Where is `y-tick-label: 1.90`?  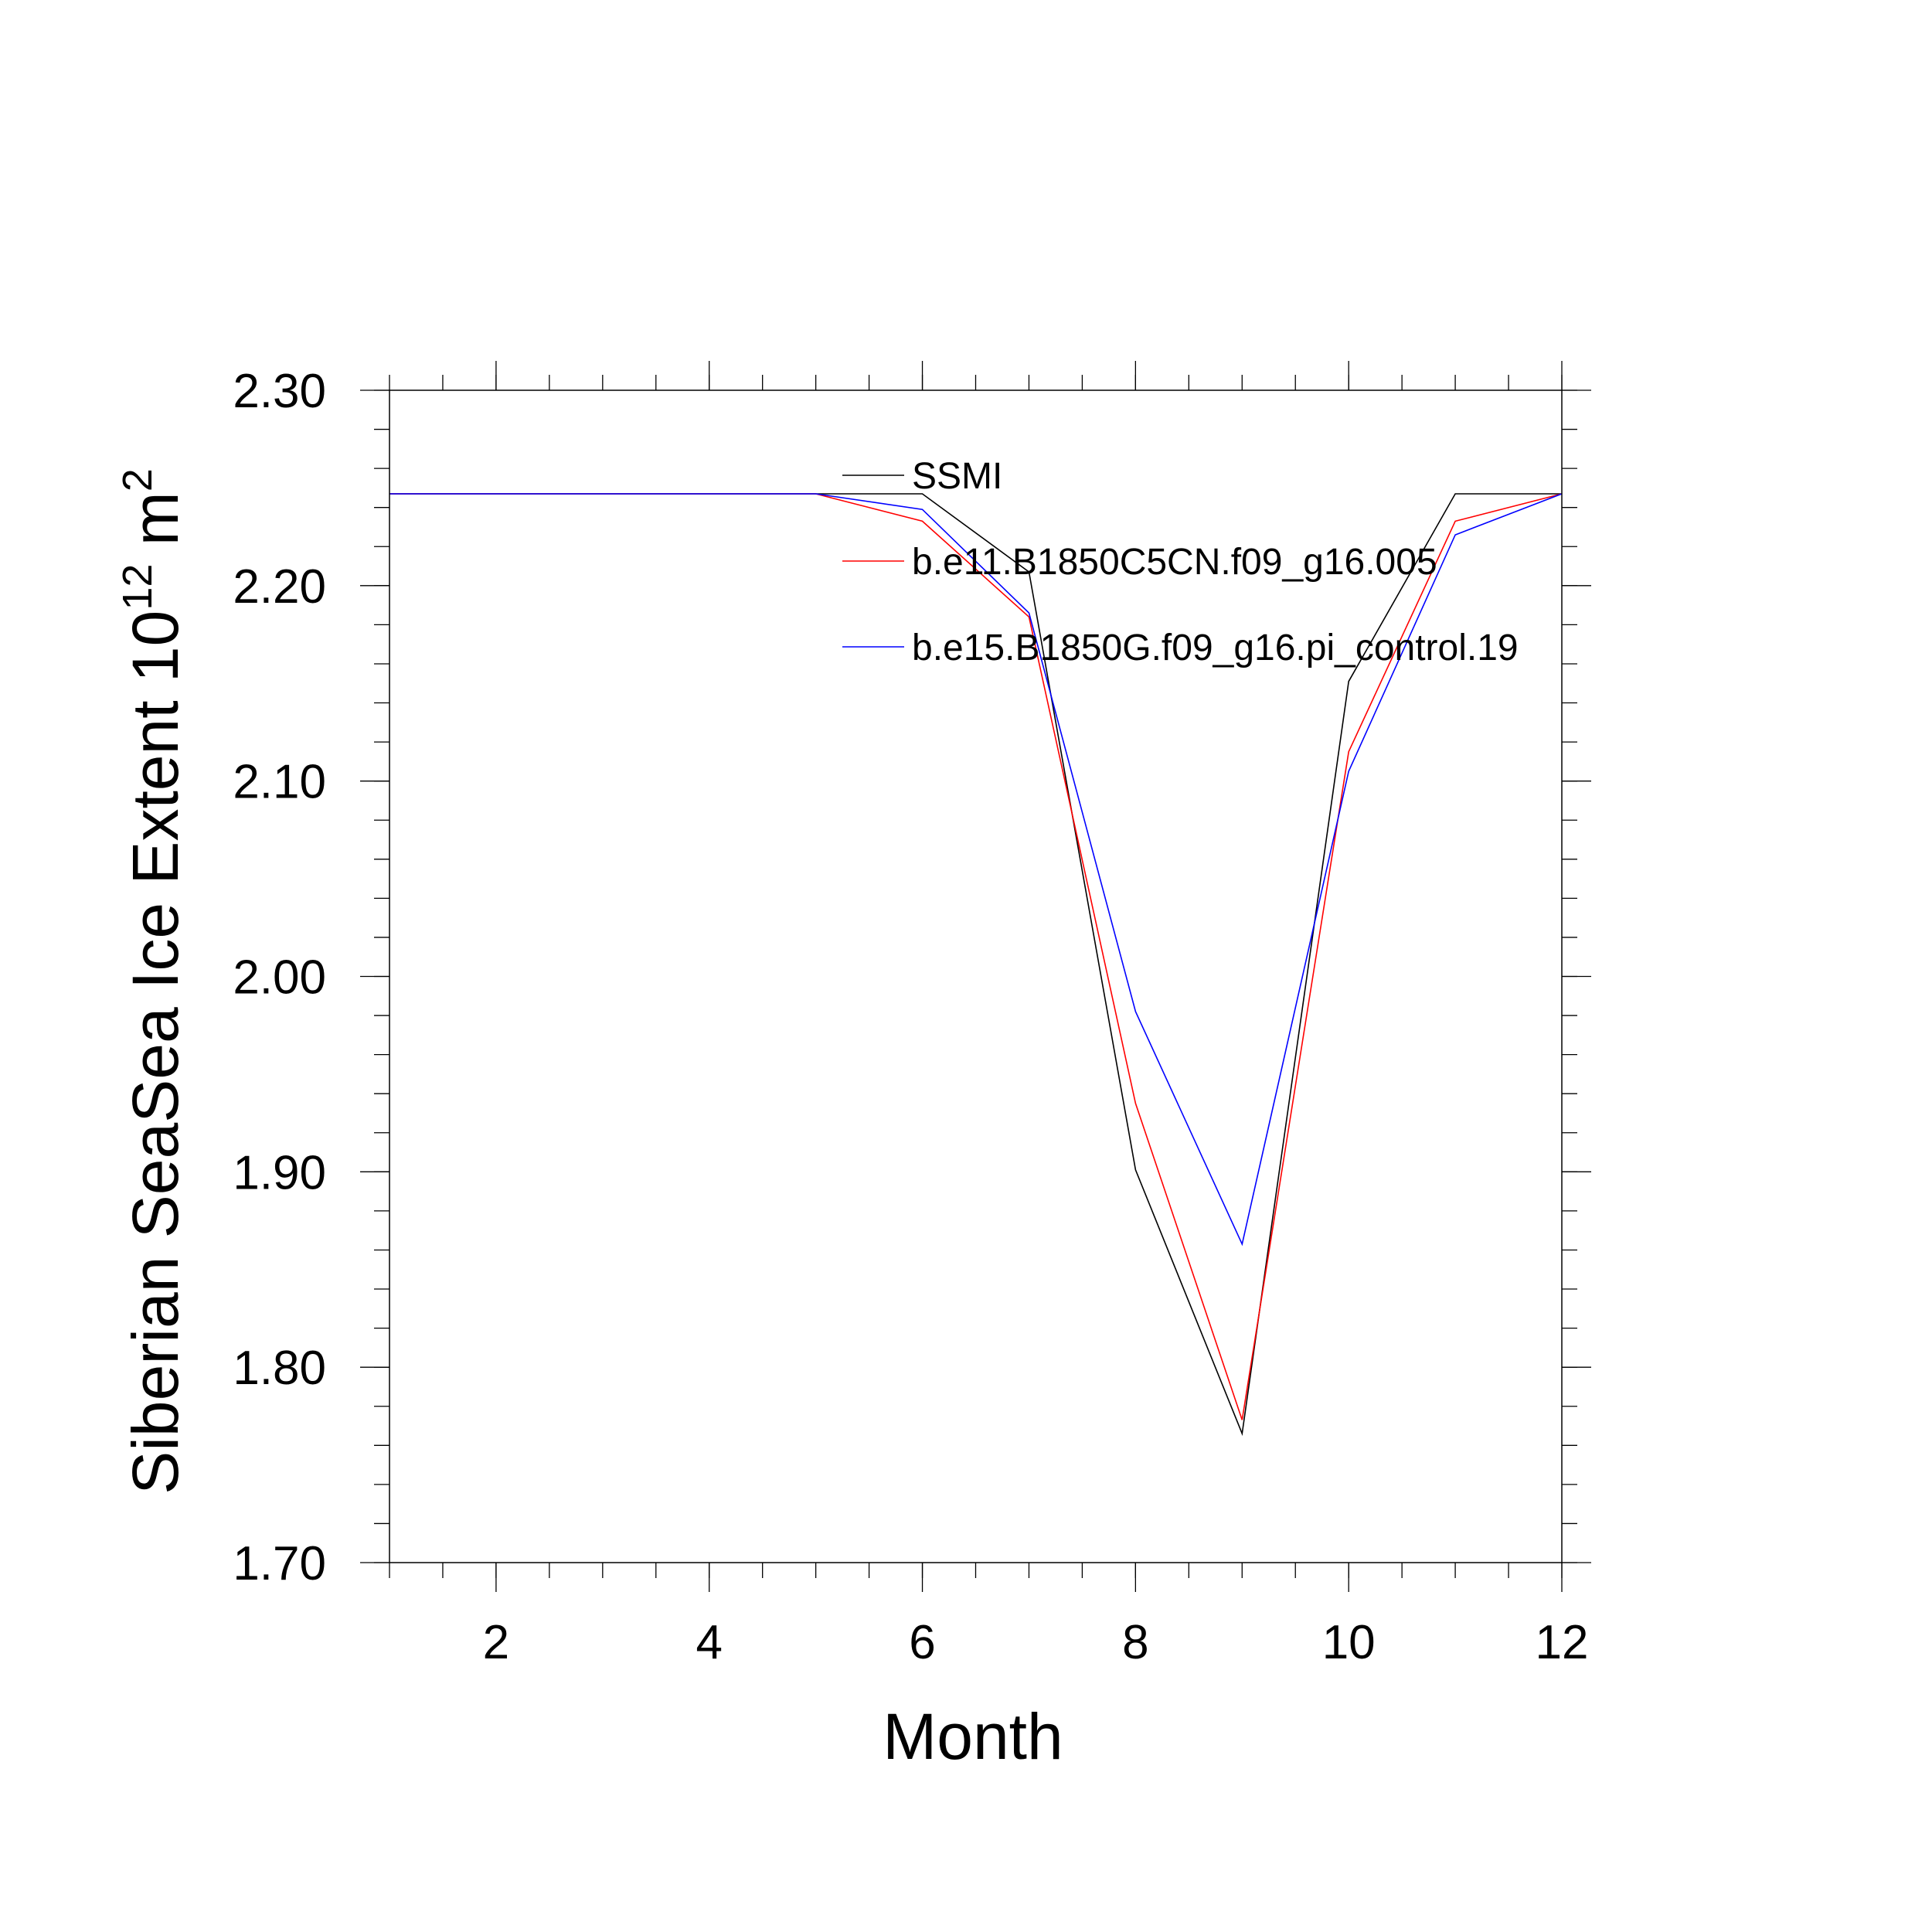
y-tick-label: 1.90 is located at coordinates (280, 1172).